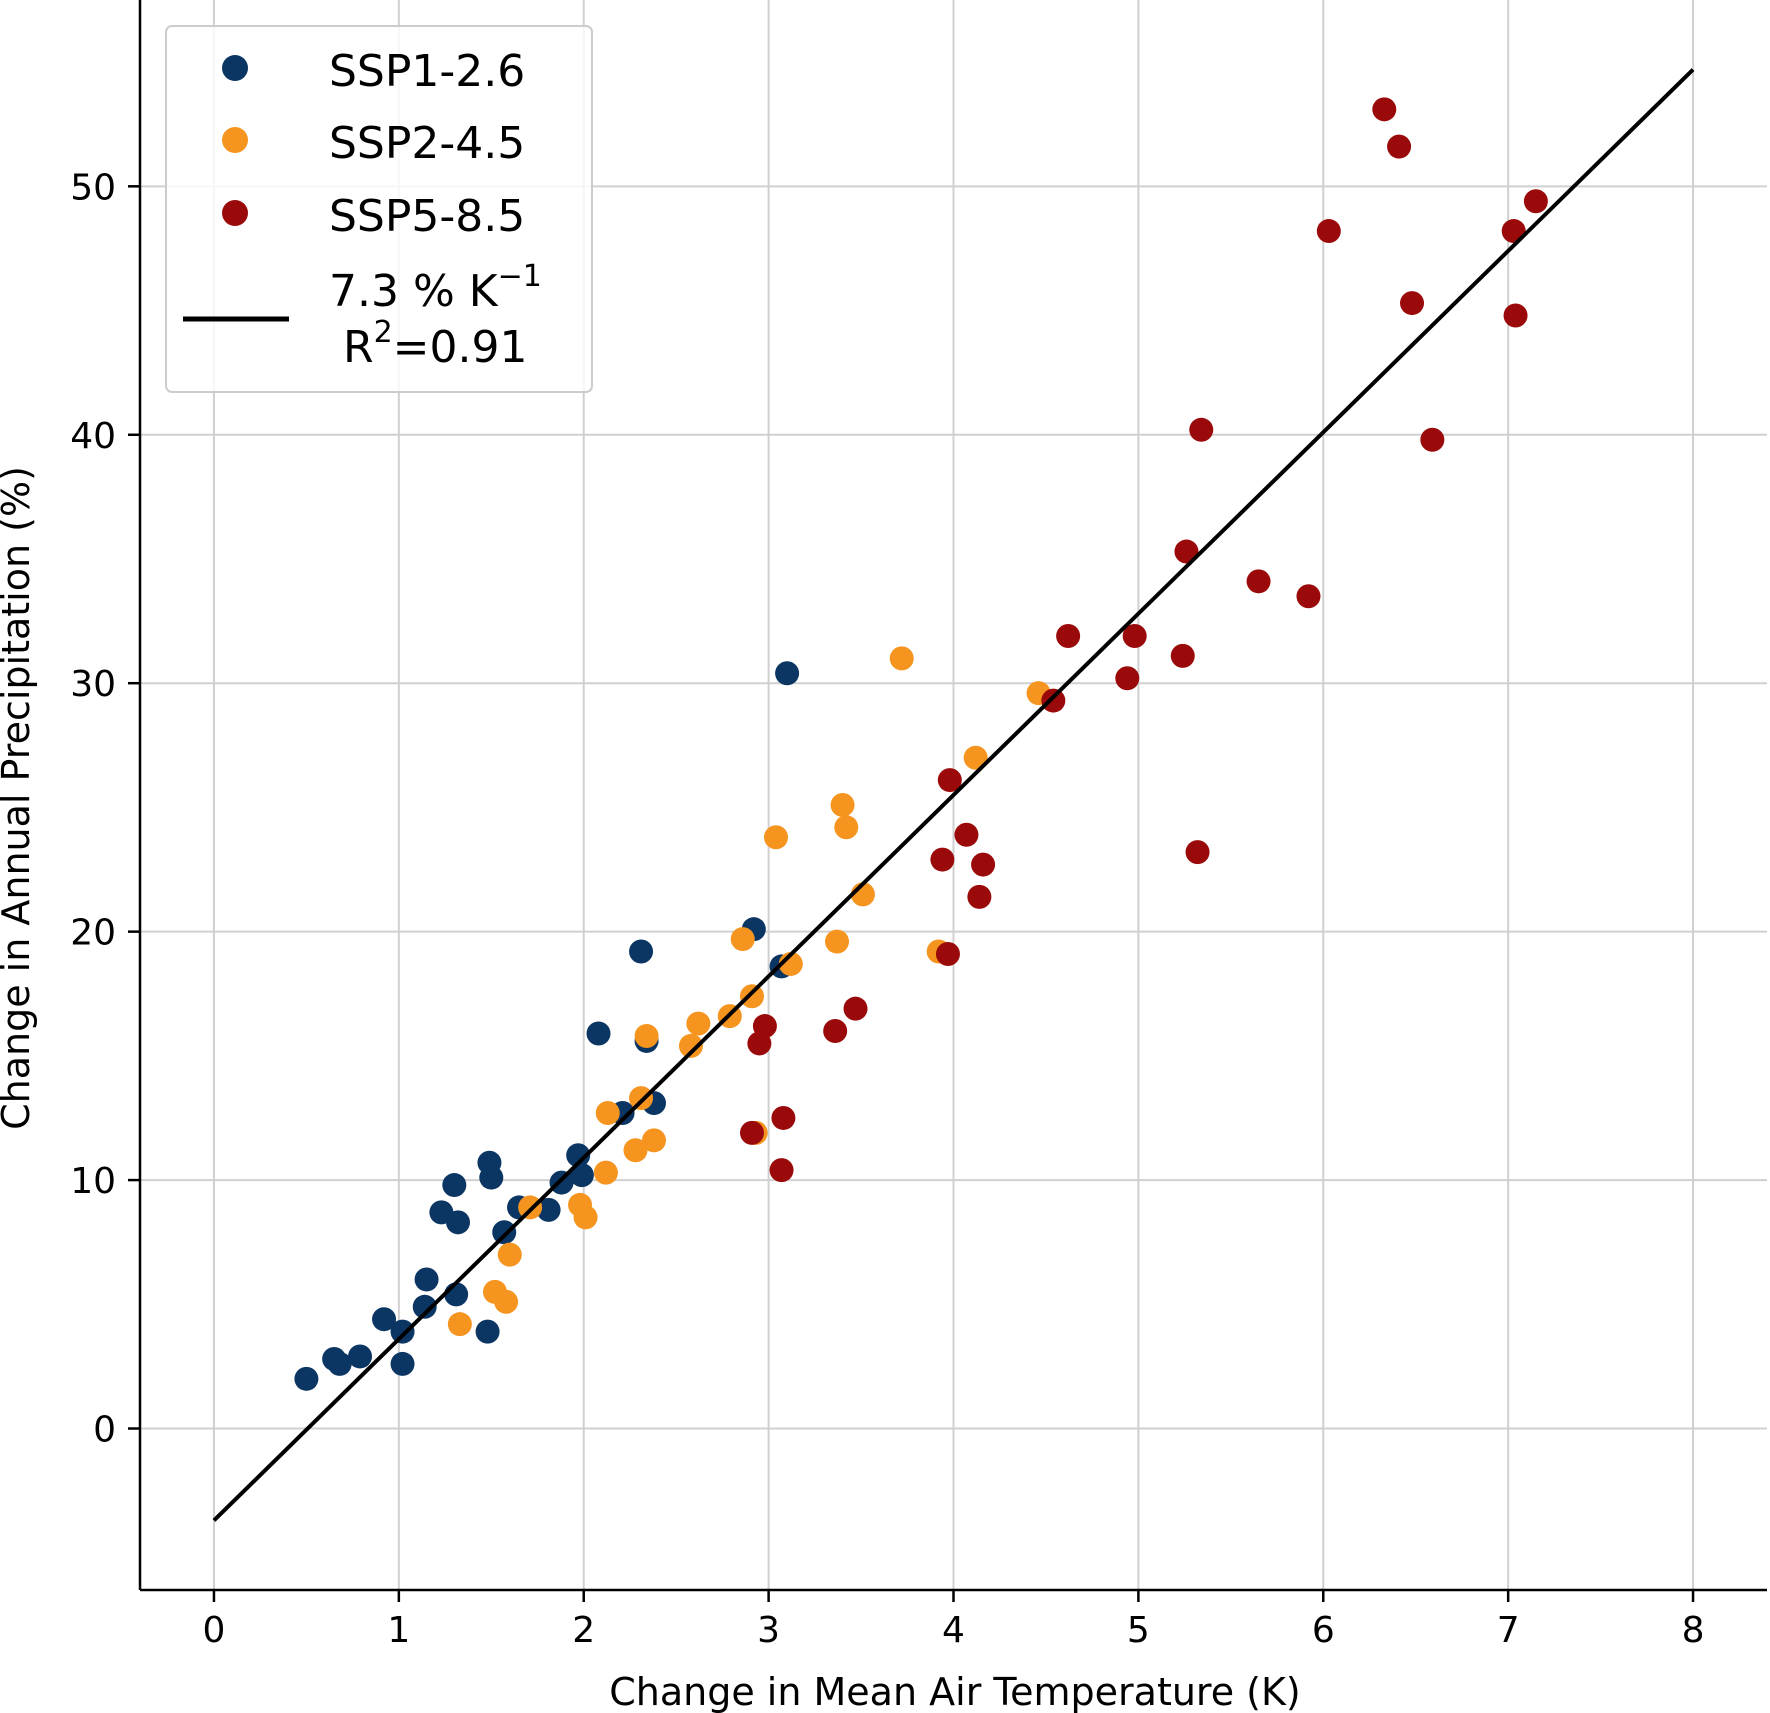  I want to click on legend-label-ssp1: SSP1-2.6, so click(427, 71).